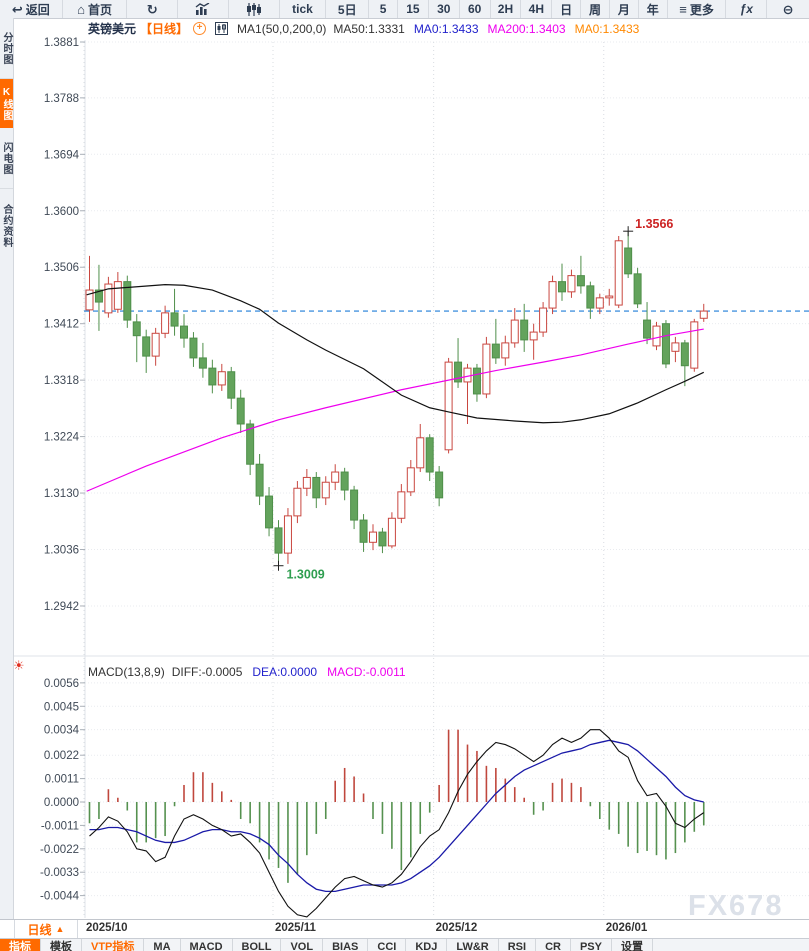 The width and height of the screenshot is (809, 951). What do you see at coordinates (404, 929) in the screenshot?
I see `date-axis-row: 日线 ▲ 2025/10 2025/11 2025/12 2026/01` at bounding box center [404, 929].